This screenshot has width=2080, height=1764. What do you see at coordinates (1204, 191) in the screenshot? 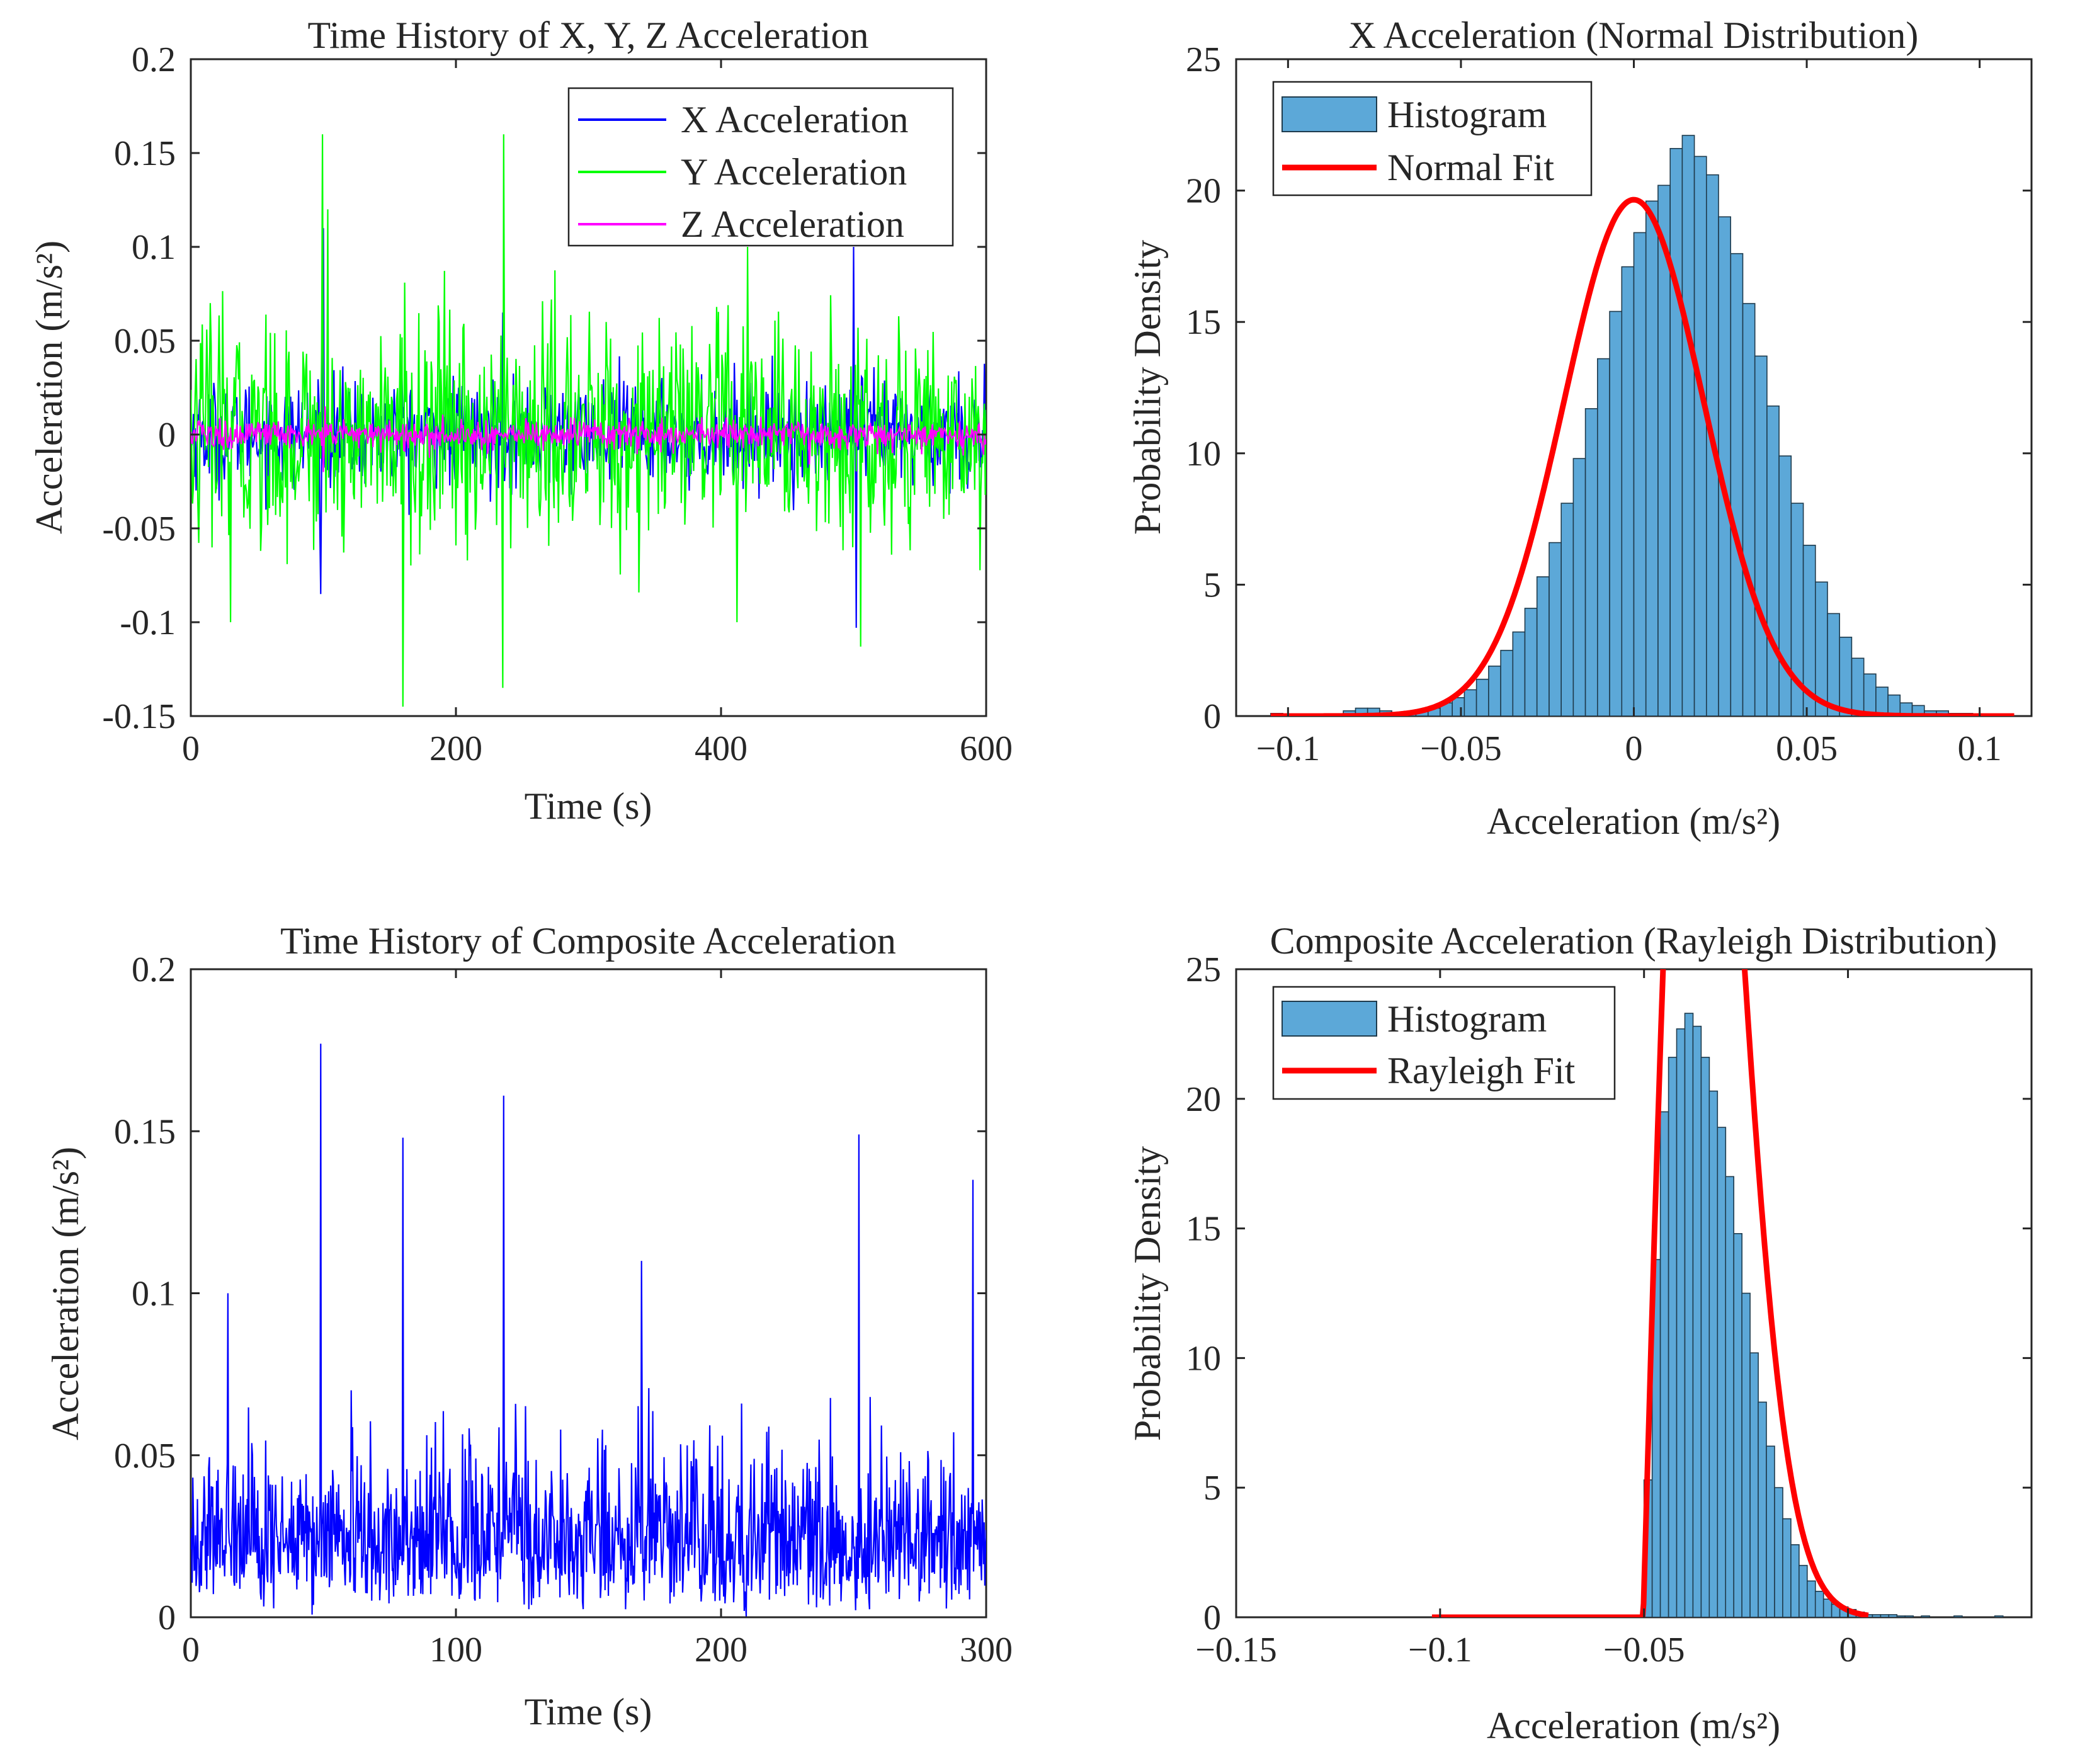
I see `y-tick-label: 20` at bounding box center [1204, 191].